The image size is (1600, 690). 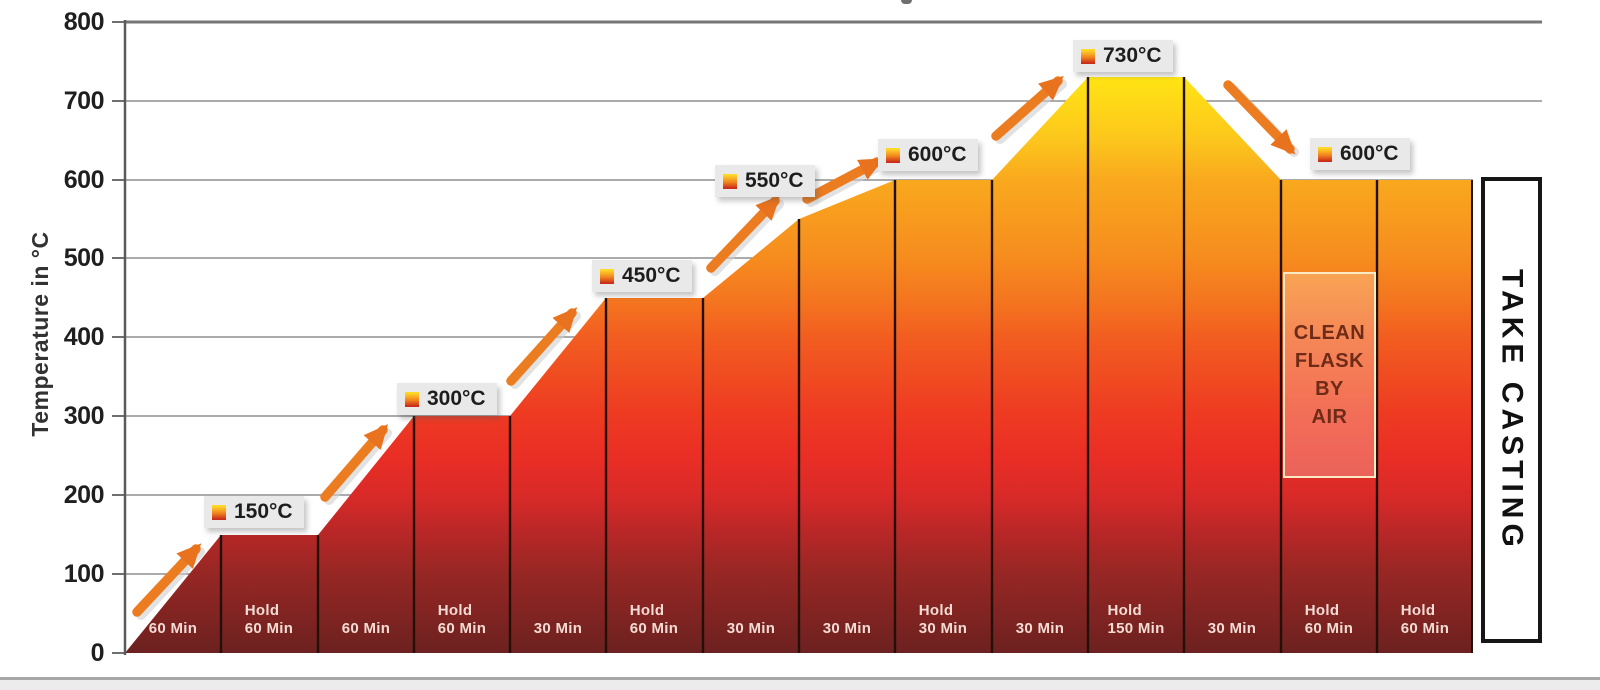 What do you see at coordinates (928, 155) in the screenshot?
I see `temp-label-600a: 600°C` at bounding box center [928, 155].